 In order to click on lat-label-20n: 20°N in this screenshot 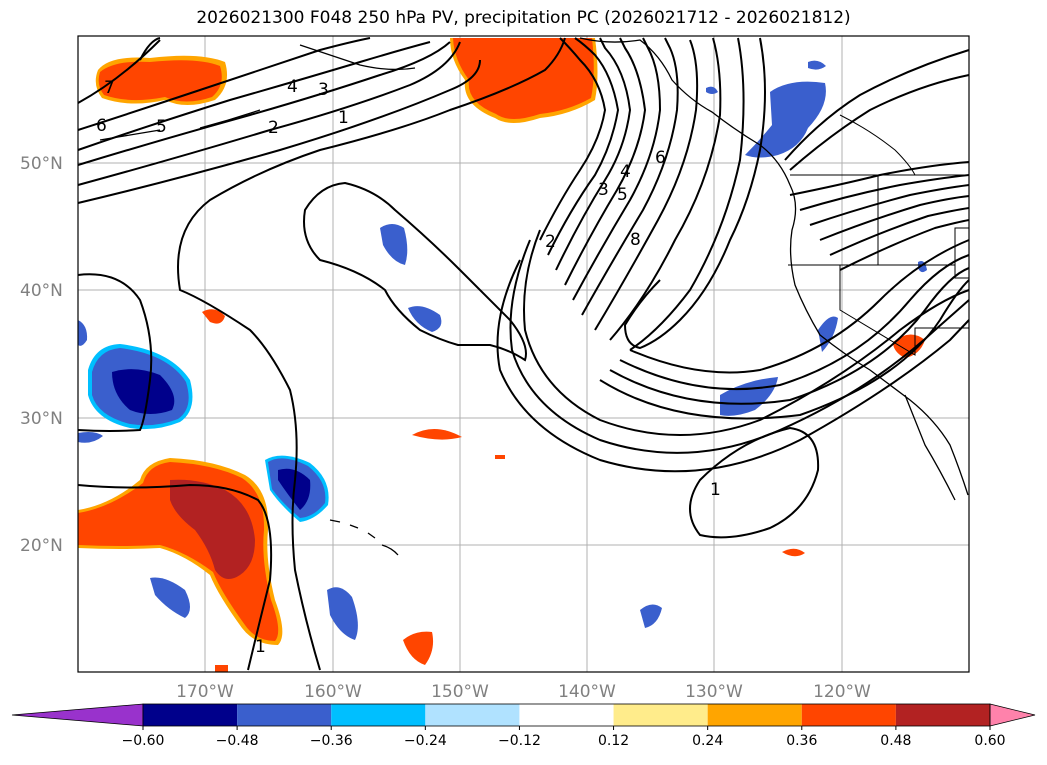, I will do `click(41, 546)`.